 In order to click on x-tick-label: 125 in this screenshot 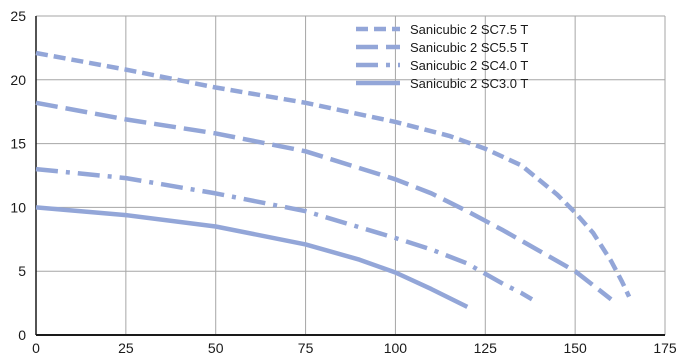, I will do `click(486, 348)`.